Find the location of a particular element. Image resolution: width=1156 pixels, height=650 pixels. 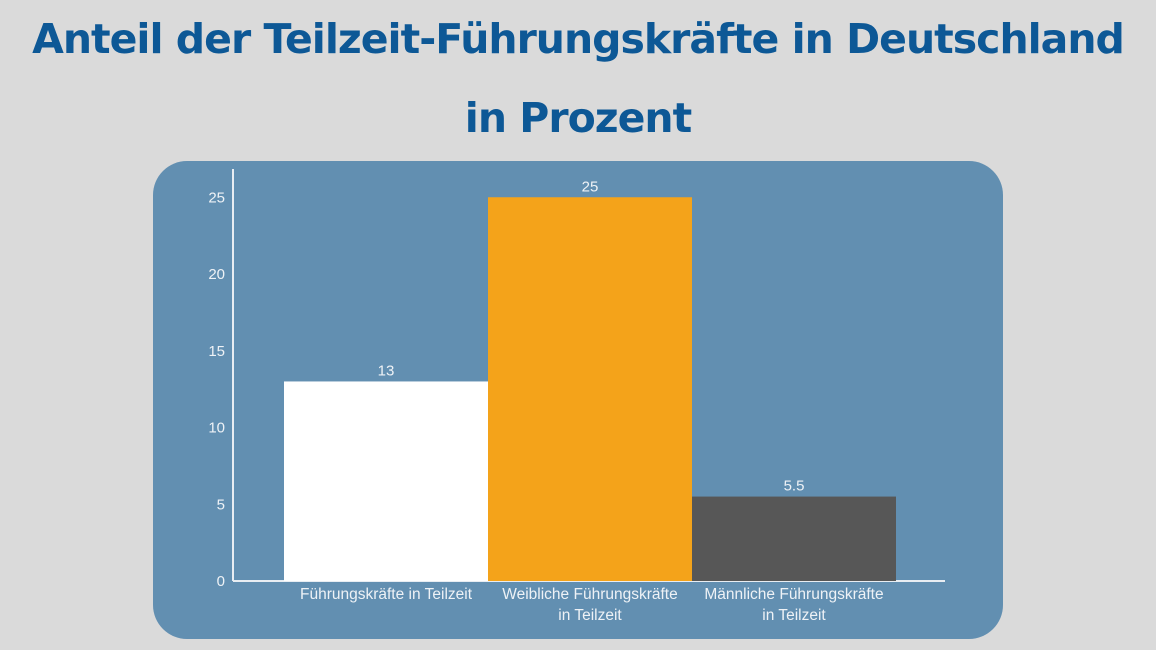

y-tick-label: 5 is located at coordinates (221, 504).